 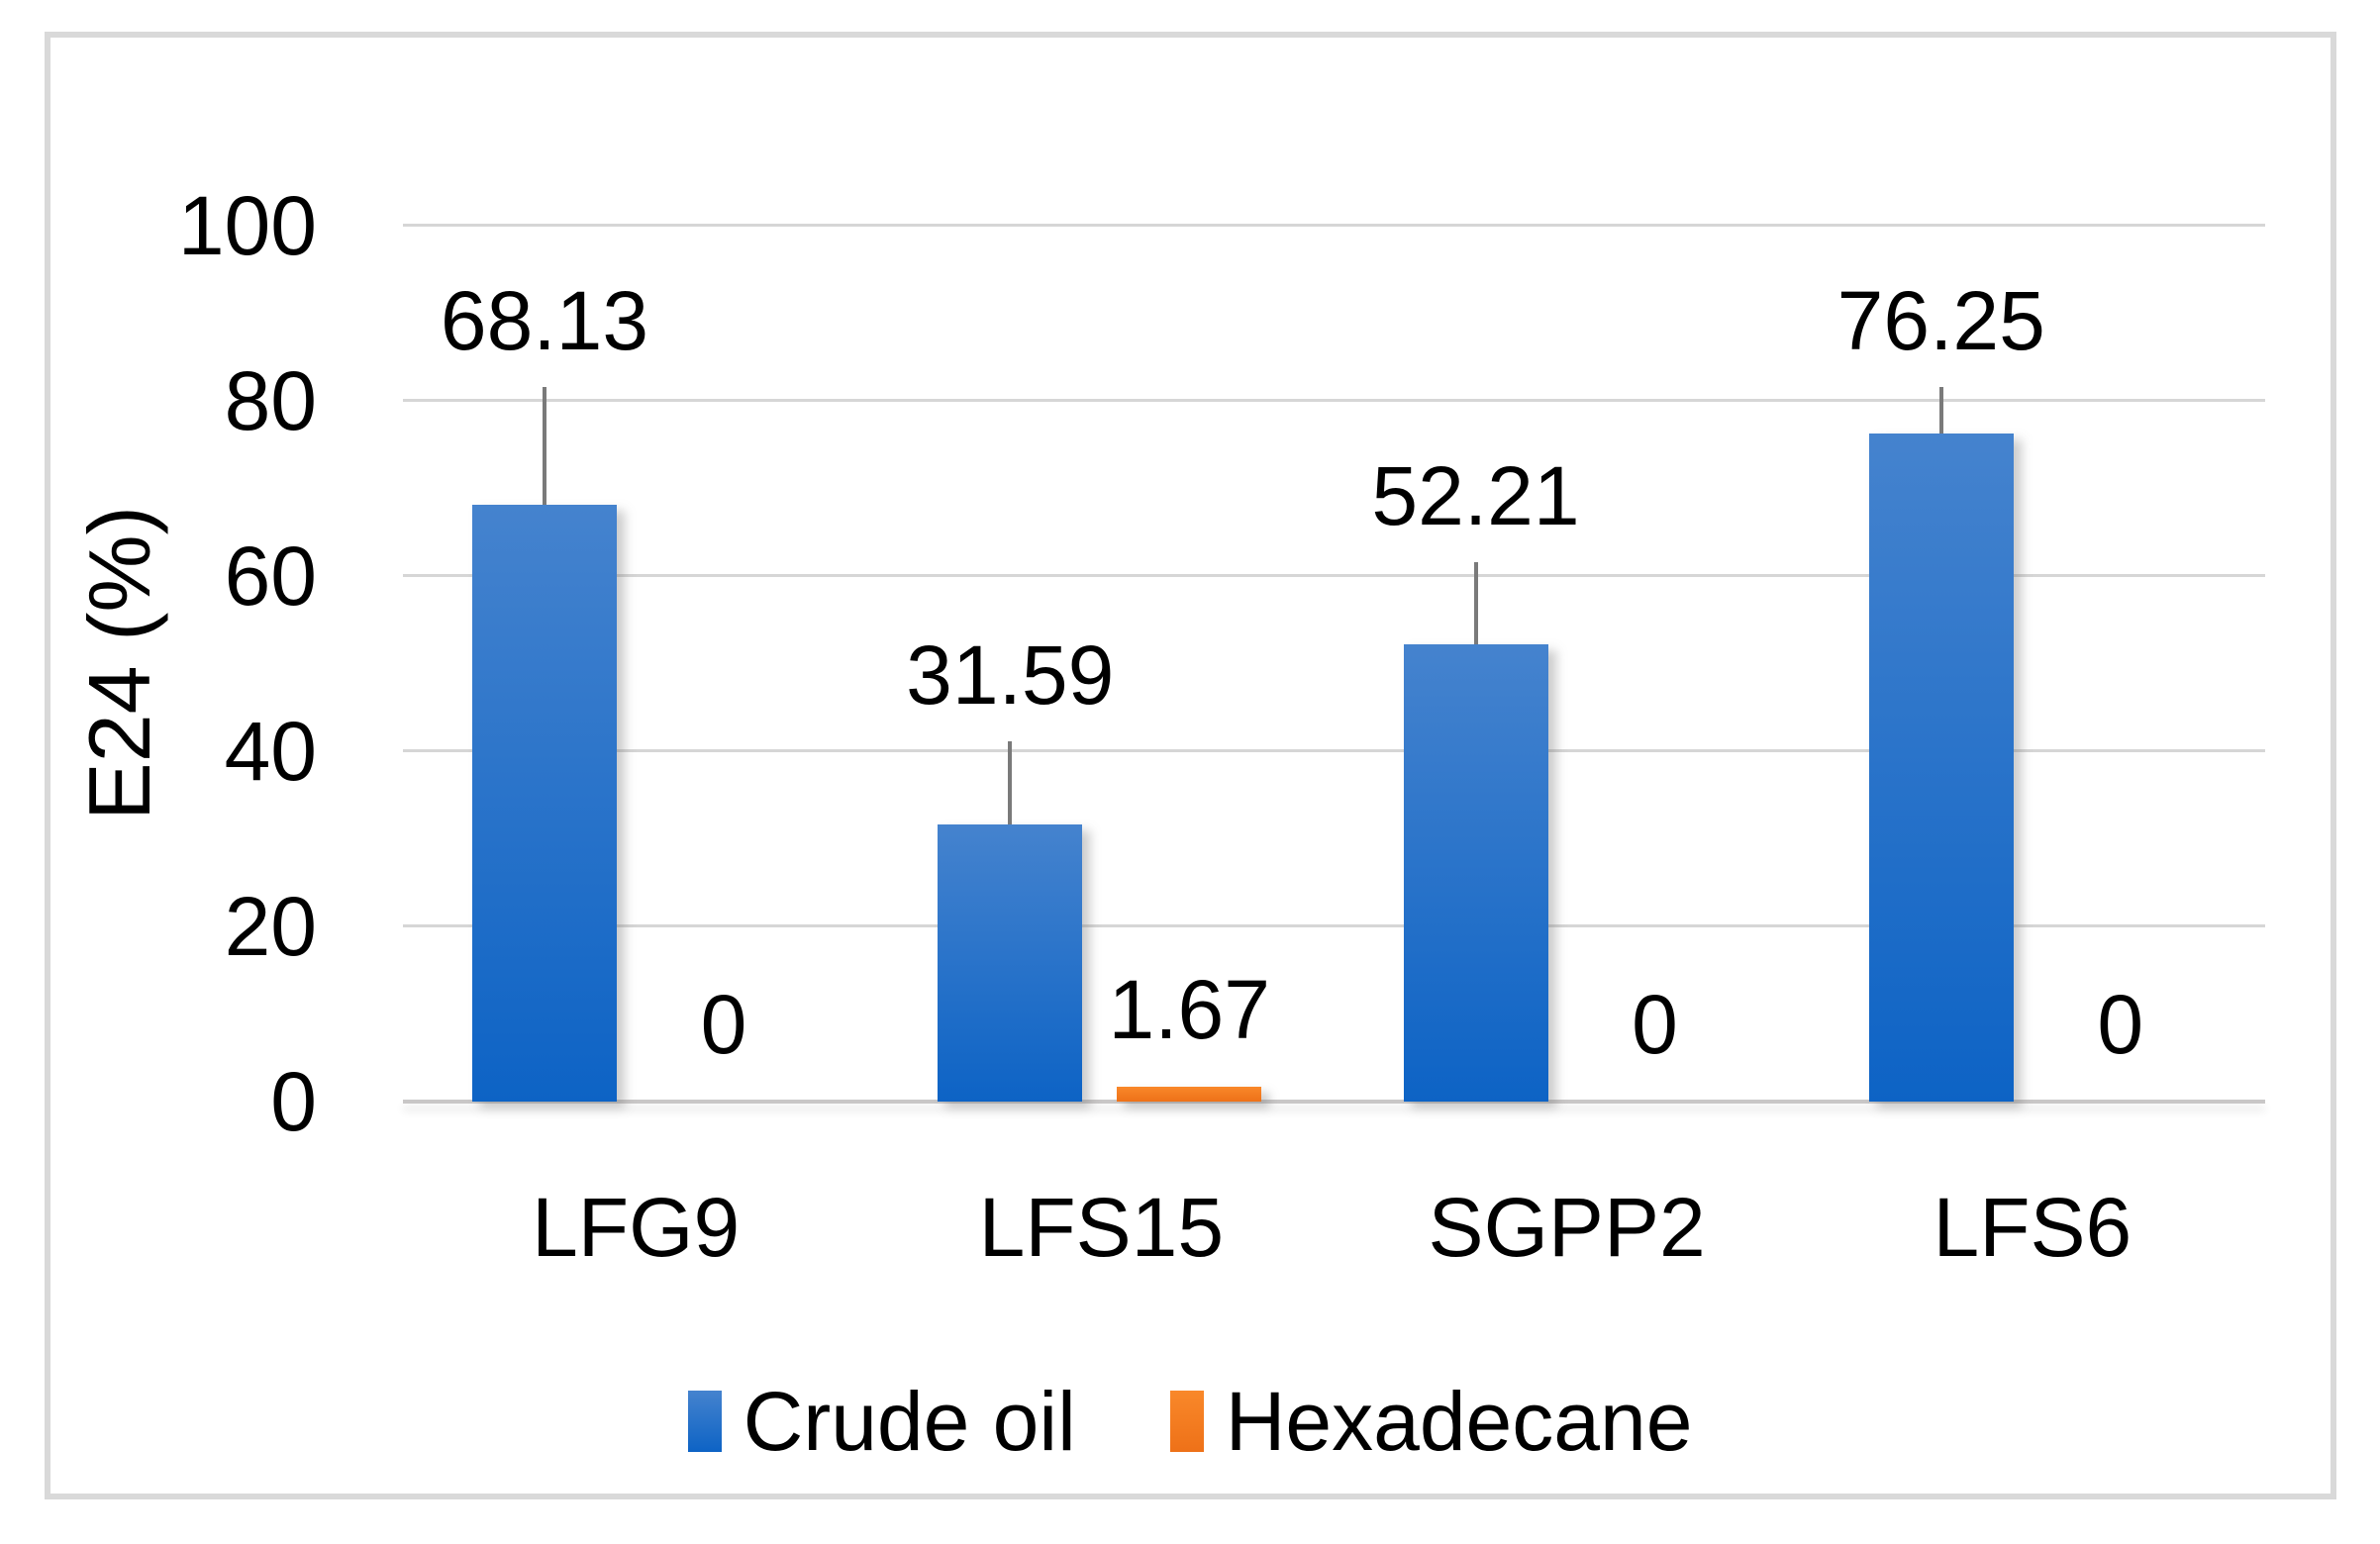 What do you see at coordinates (2032, 1227) in the screenshot?
I see `x-axis-label-lfs6: LFS6` at bounding box center [2032, 1227].